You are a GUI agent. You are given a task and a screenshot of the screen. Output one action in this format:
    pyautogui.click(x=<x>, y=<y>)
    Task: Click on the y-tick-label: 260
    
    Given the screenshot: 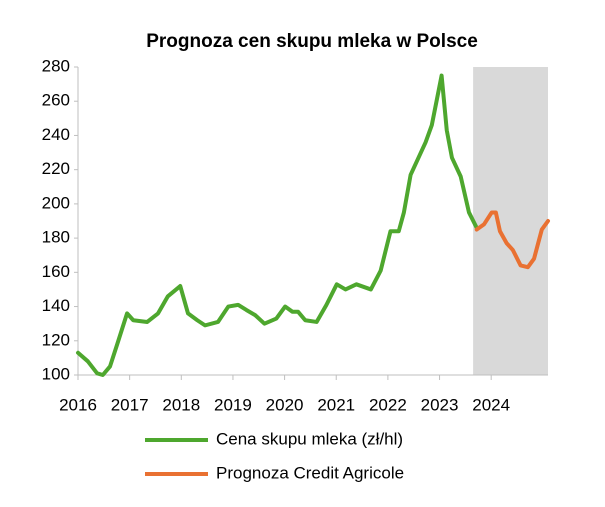 What is the action you would take?
    pyautogui.click(x=56, y=100)
    